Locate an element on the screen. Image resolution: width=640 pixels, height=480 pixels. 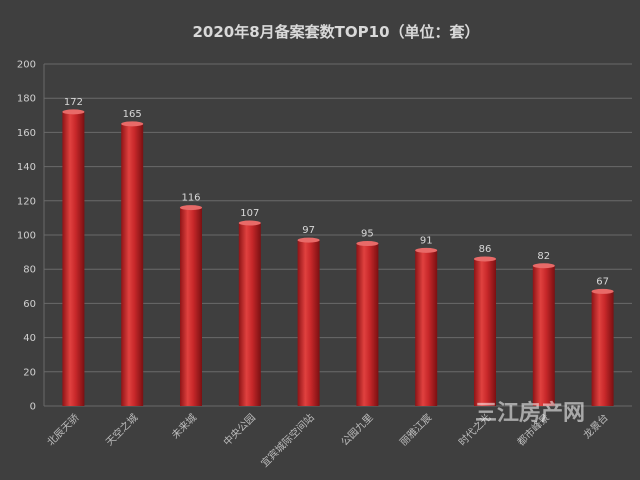
y-tick-label: 60 is located at coordinates (29, 304).